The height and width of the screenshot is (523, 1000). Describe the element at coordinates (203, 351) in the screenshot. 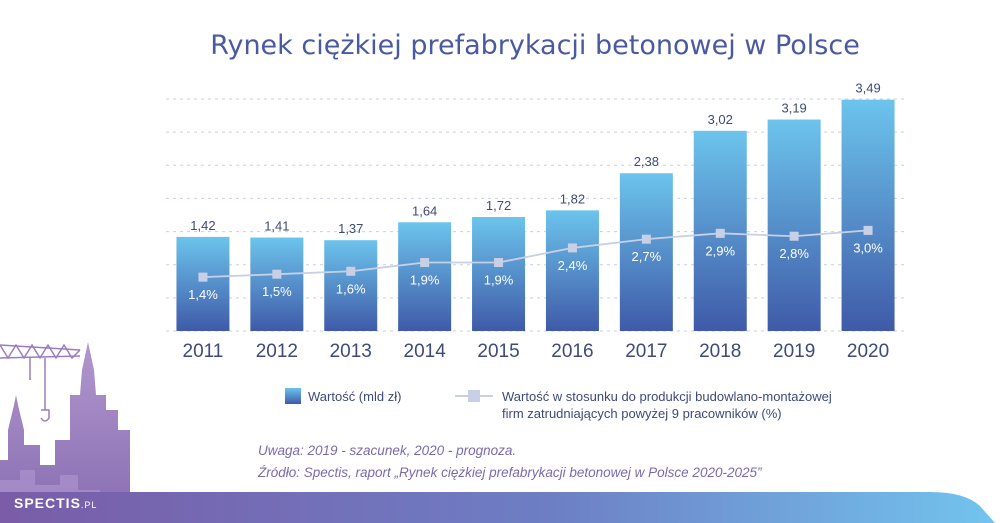

I see `x-tick-2011: 2011` at that location.